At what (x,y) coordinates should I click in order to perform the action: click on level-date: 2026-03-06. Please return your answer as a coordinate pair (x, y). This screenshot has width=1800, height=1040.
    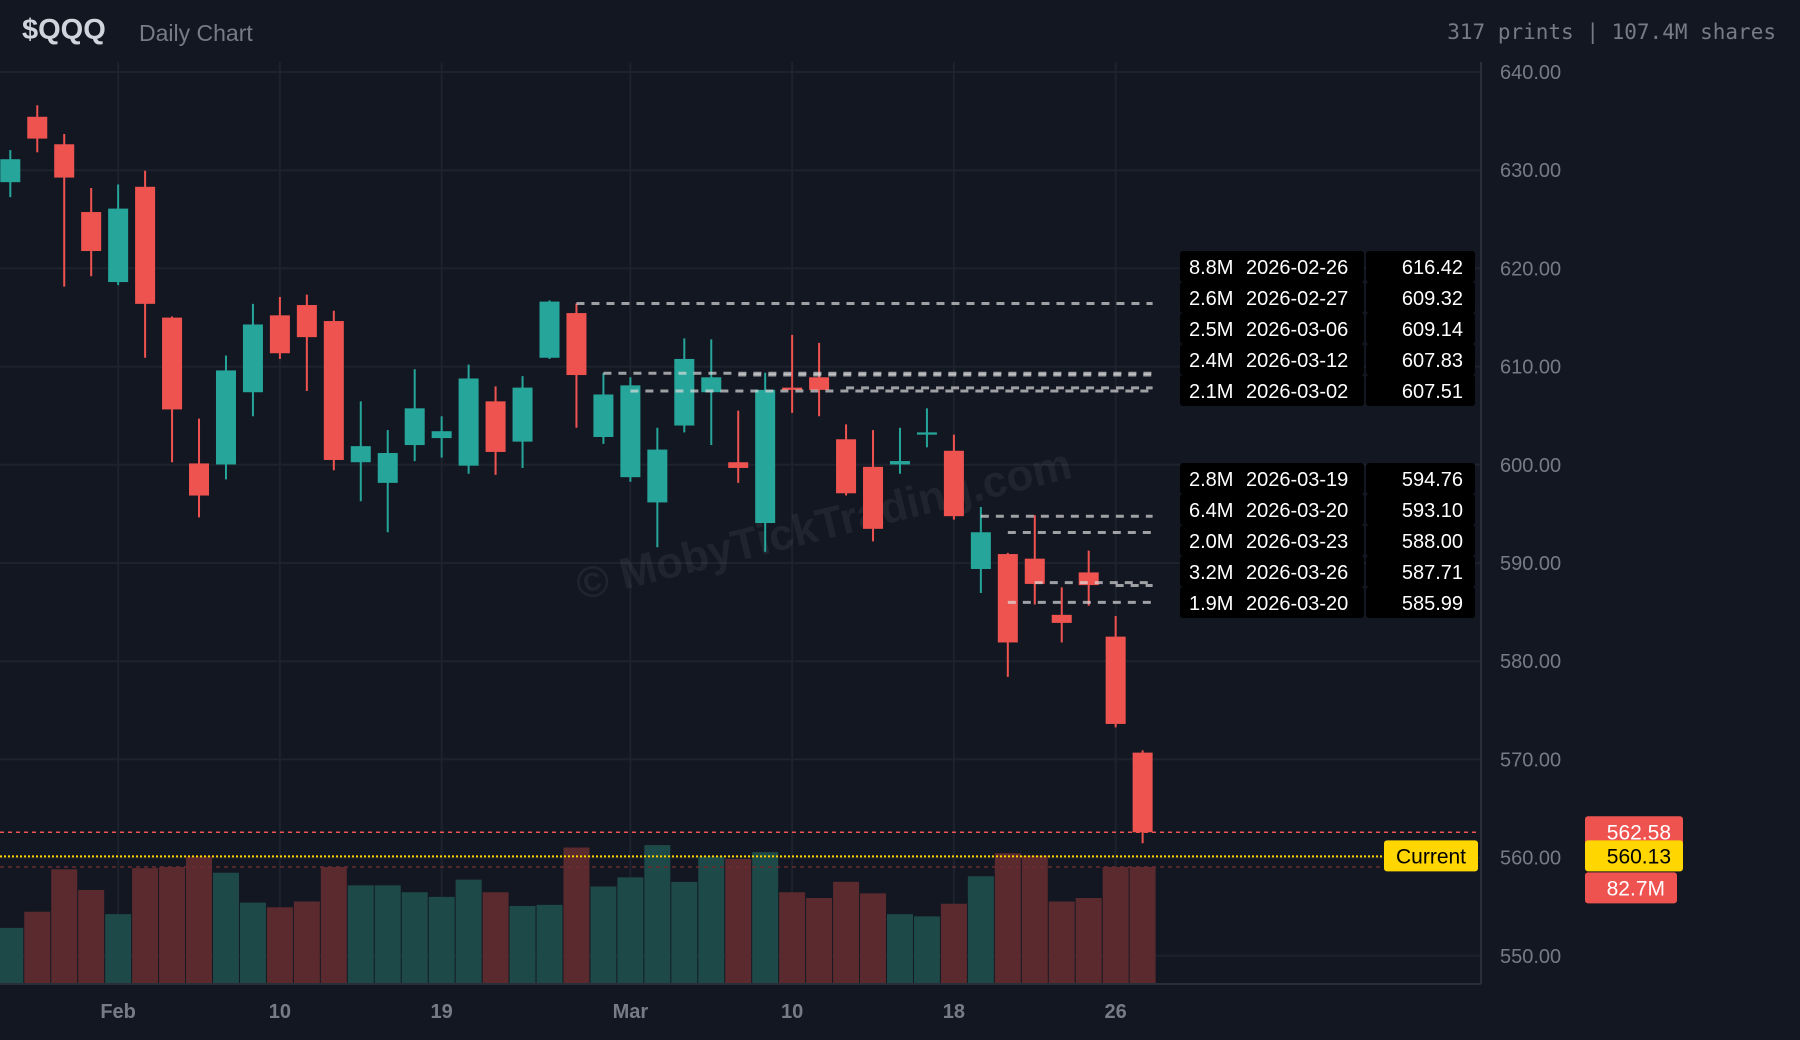
    Looking at the image, I should click on (1297, 330).